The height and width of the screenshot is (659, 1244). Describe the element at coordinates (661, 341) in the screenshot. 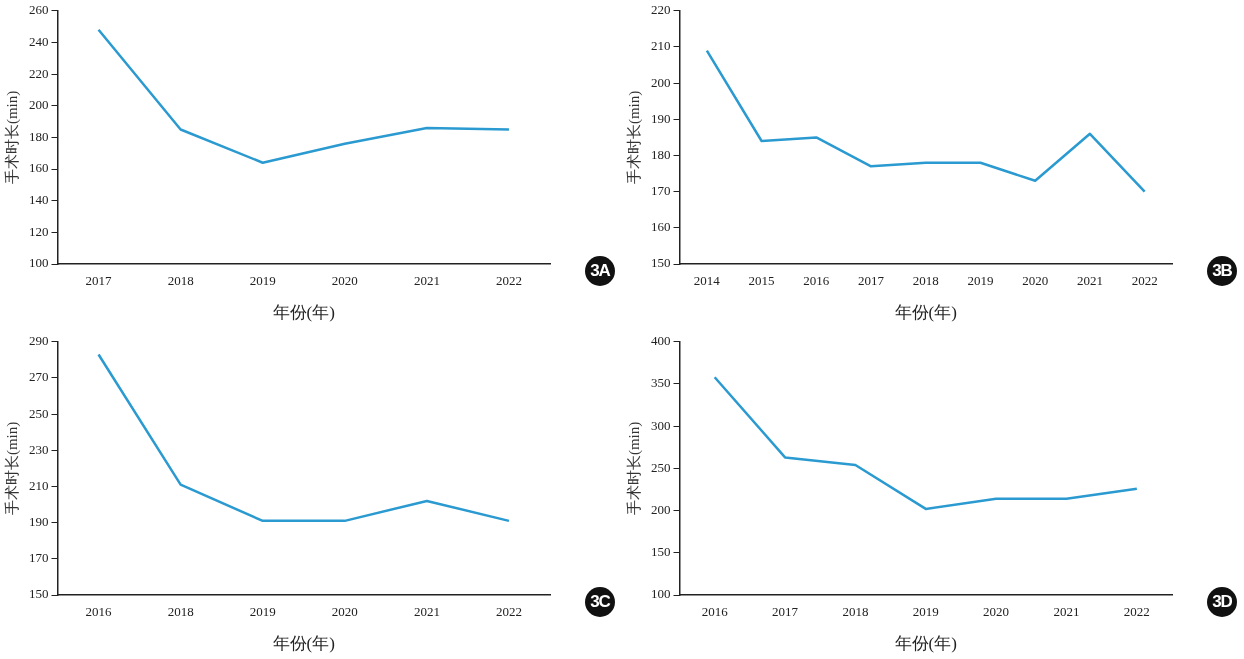

I see `y-tick-label: 400` at that location.